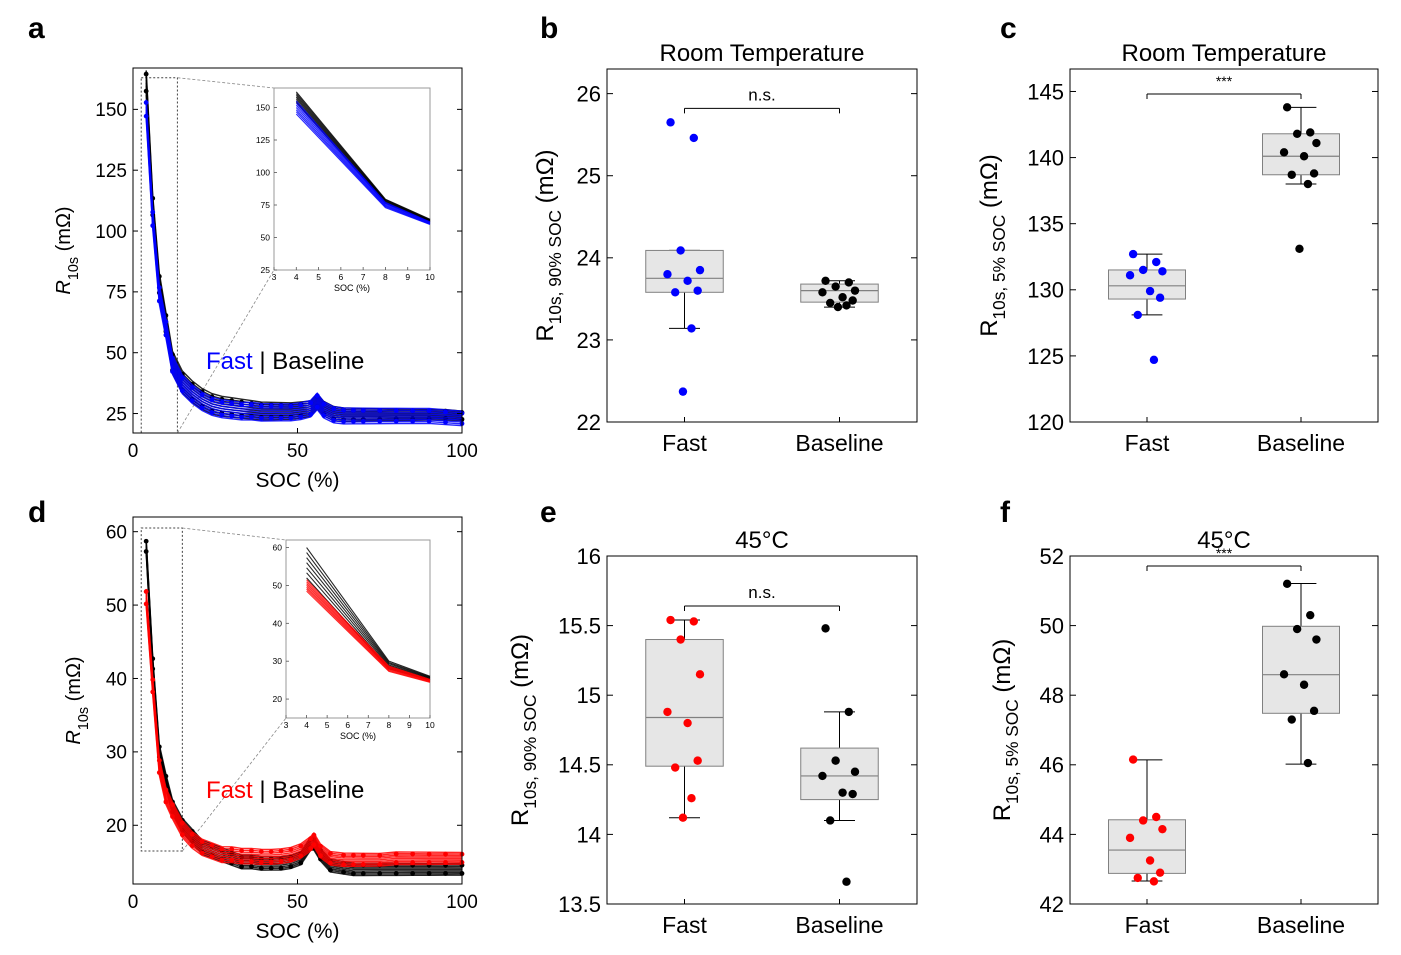 This screenshot has height=955, width=1401. Describe the element at coordinates (116, 414) in the screenshot. I see `y-tick-label: 25` at that location.